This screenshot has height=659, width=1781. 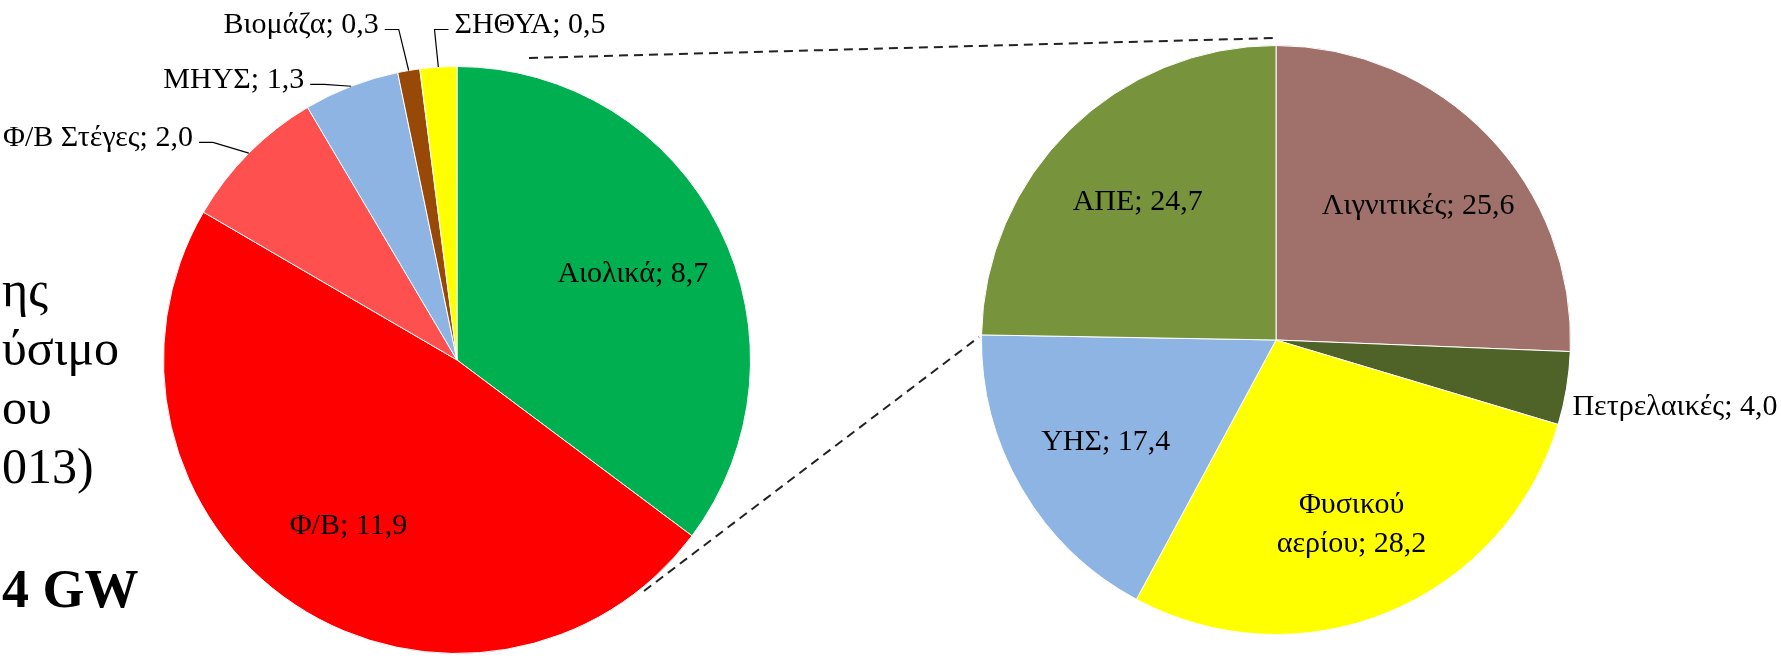 What do you see at coordinates (301, 22) in the screenshot?
I see `slice-label: Βιομάζα; 0,3` at bounding box center [301, 22].